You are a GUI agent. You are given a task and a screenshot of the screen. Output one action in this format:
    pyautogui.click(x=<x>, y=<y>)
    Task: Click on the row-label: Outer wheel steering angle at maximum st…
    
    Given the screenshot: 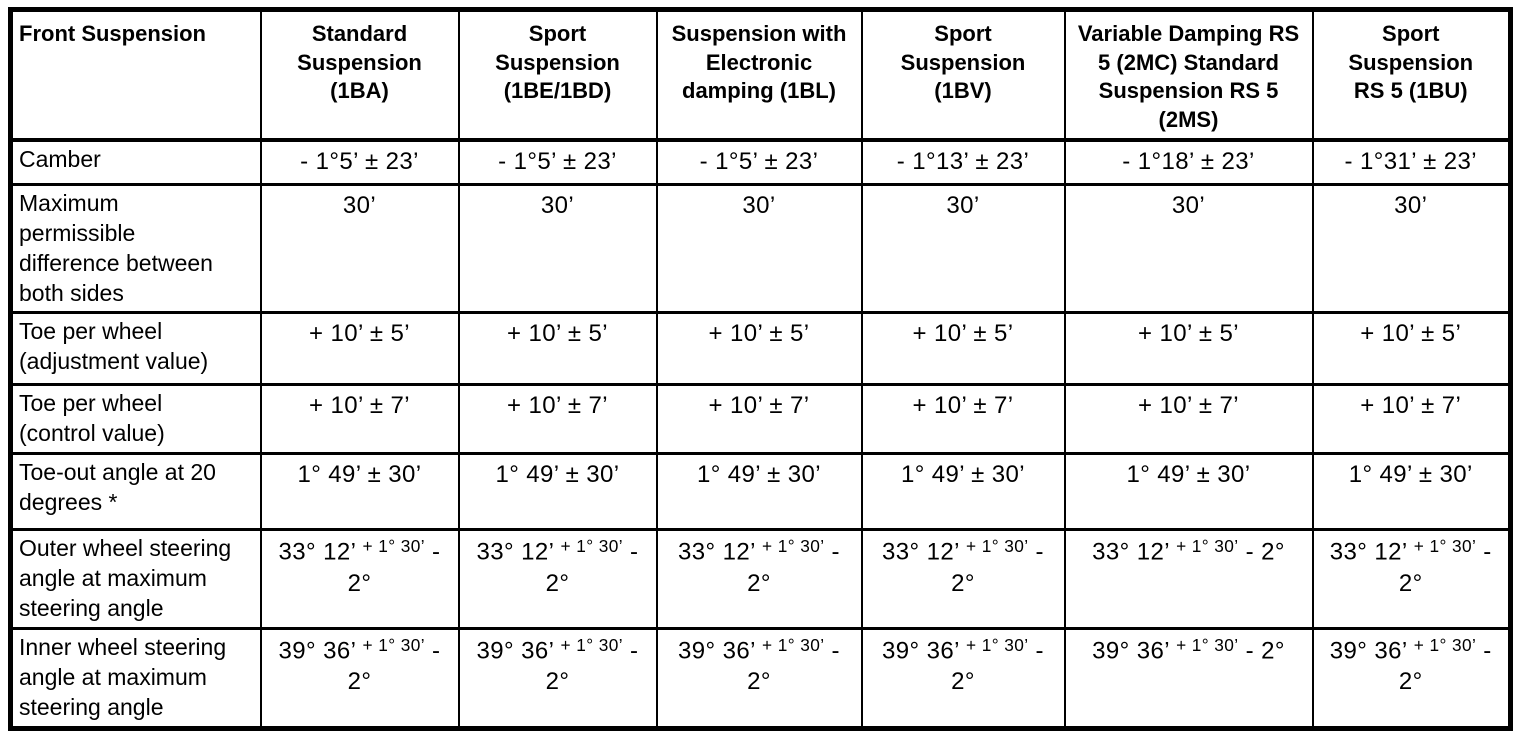 What is the action you would take?
    pyautogui.click(x=135, y=579)
    